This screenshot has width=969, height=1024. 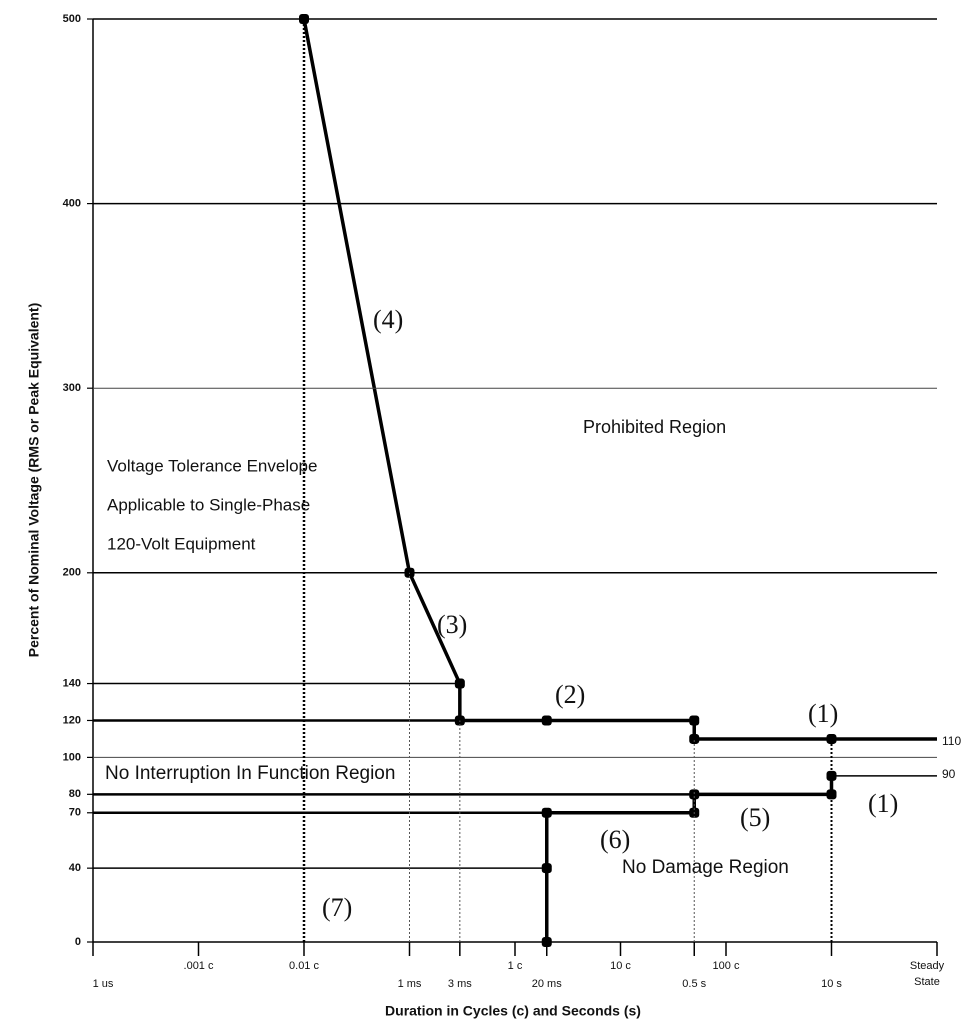 I want to click on annotation: 120-Volt Equipment, so click(x=181, y=543).